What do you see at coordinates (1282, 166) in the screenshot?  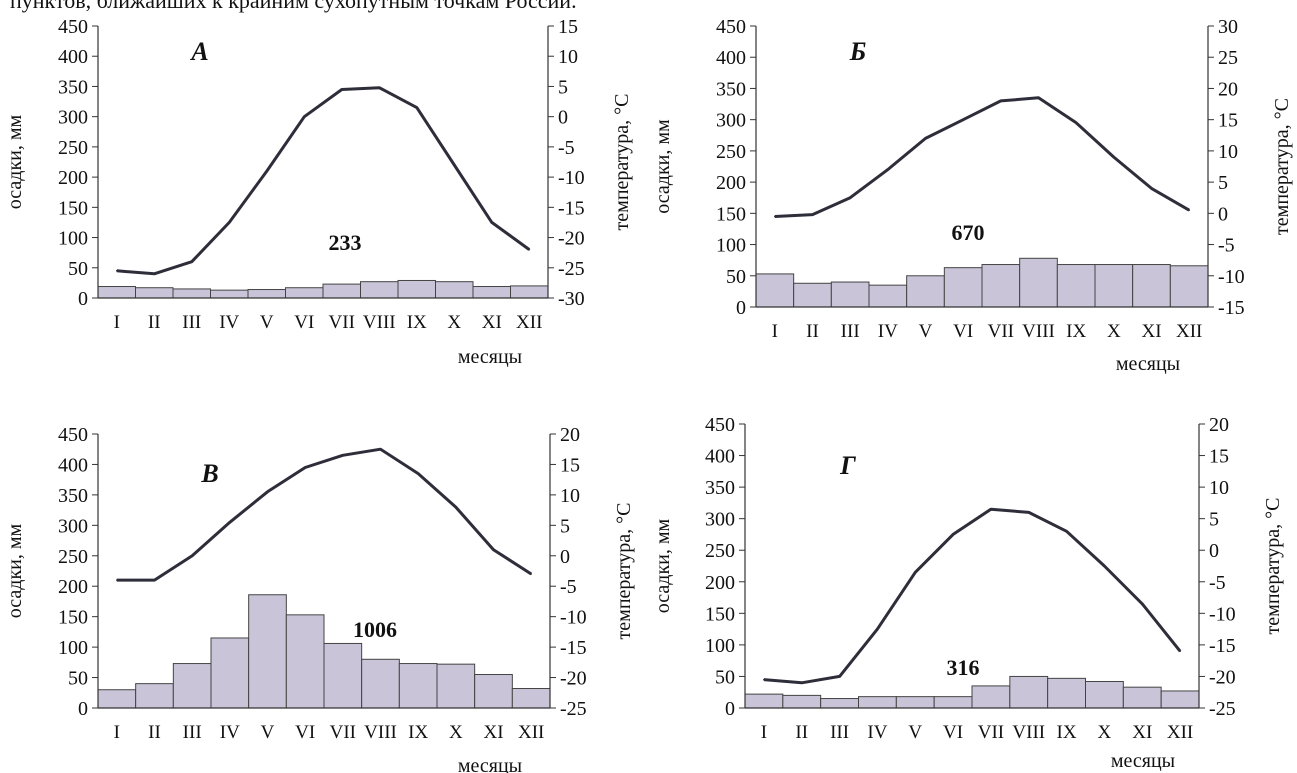 I see `y2-axis-label: температура, °C` at bounding box center [1282, 166].